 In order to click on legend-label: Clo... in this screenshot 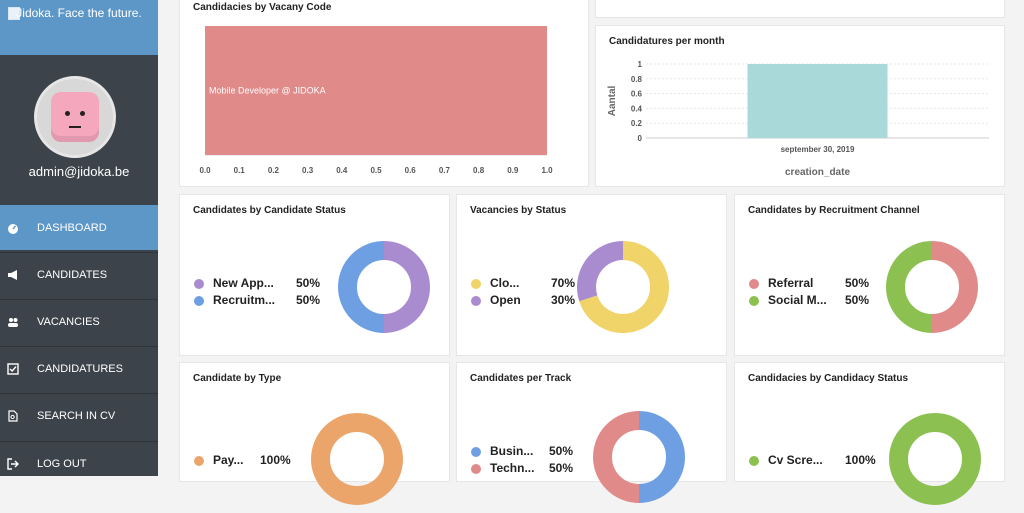, I will do `click(505, 283)`.